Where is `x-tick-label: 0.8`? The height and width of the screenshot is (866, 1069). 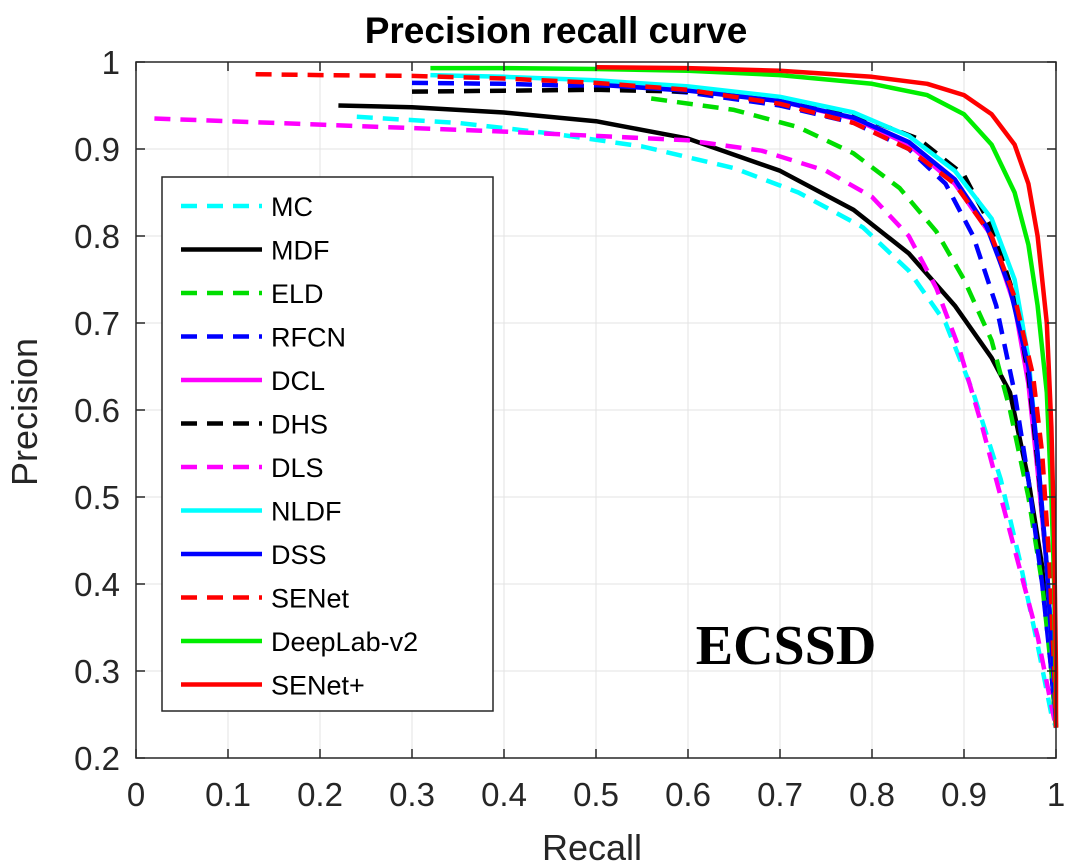
x-tick-label: 0.8 is located at coordinates (872, 794).